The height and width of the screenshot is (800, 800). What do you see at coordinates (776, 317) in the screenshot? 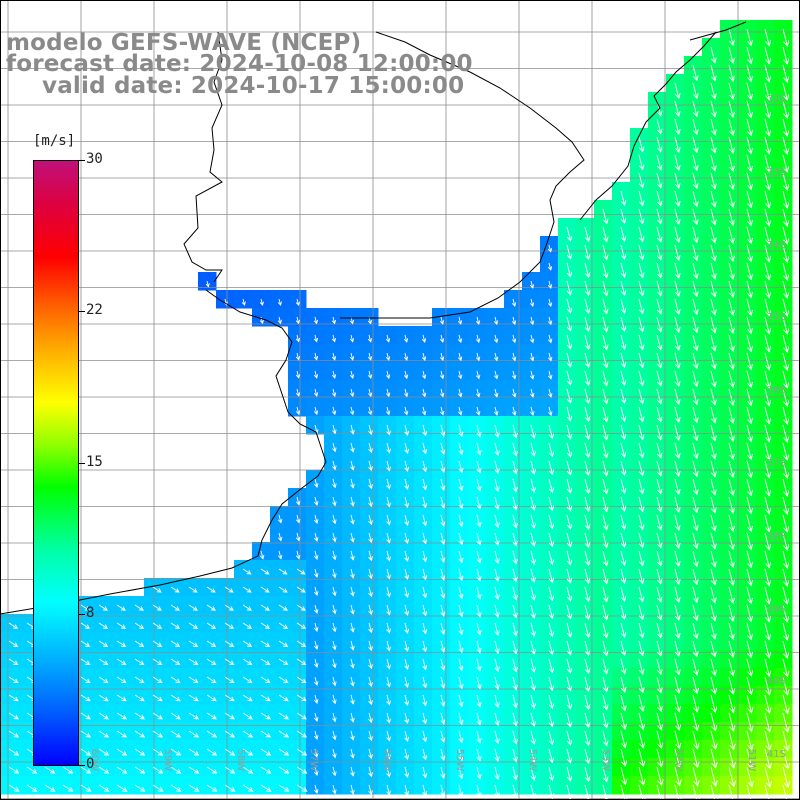
I see `lat-label: 35S` at bounding box center [776, 317].